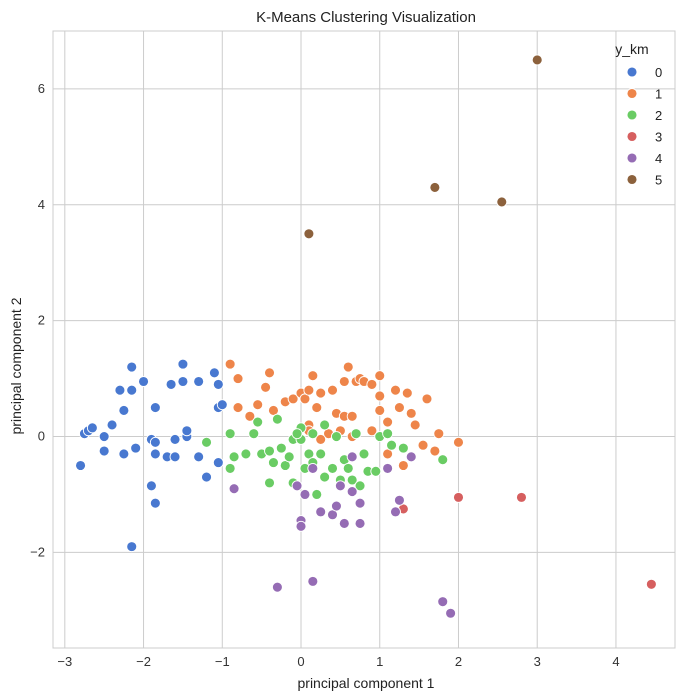  Describe the element at coordinates (537, 661) in the screenshot. I see `x-tick-label: 3` at that location.